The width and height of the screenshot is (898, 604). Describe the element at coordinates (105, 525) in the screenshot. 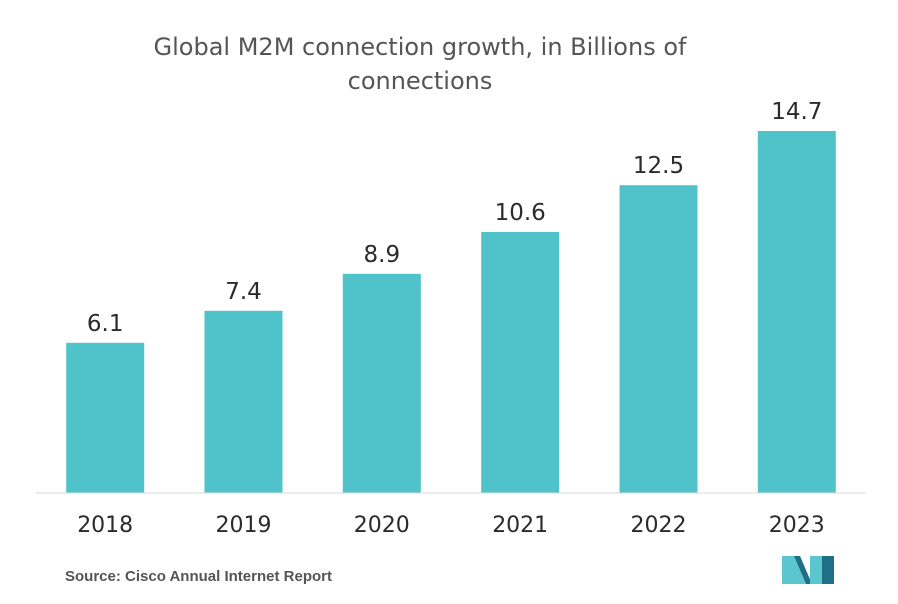

I see `x-tick-label-2018: 2018` at that location.